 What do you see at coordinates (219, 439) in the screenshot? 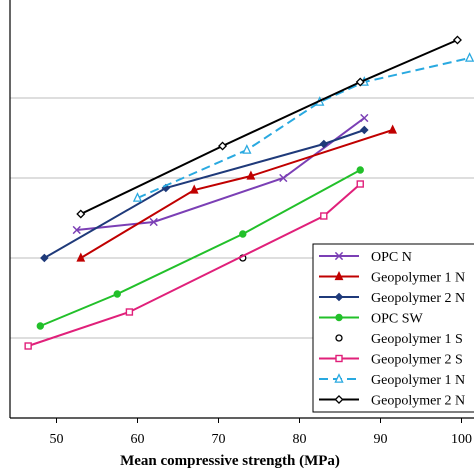
I see `x-tick-label: 70` at bounding box center [219, 439].